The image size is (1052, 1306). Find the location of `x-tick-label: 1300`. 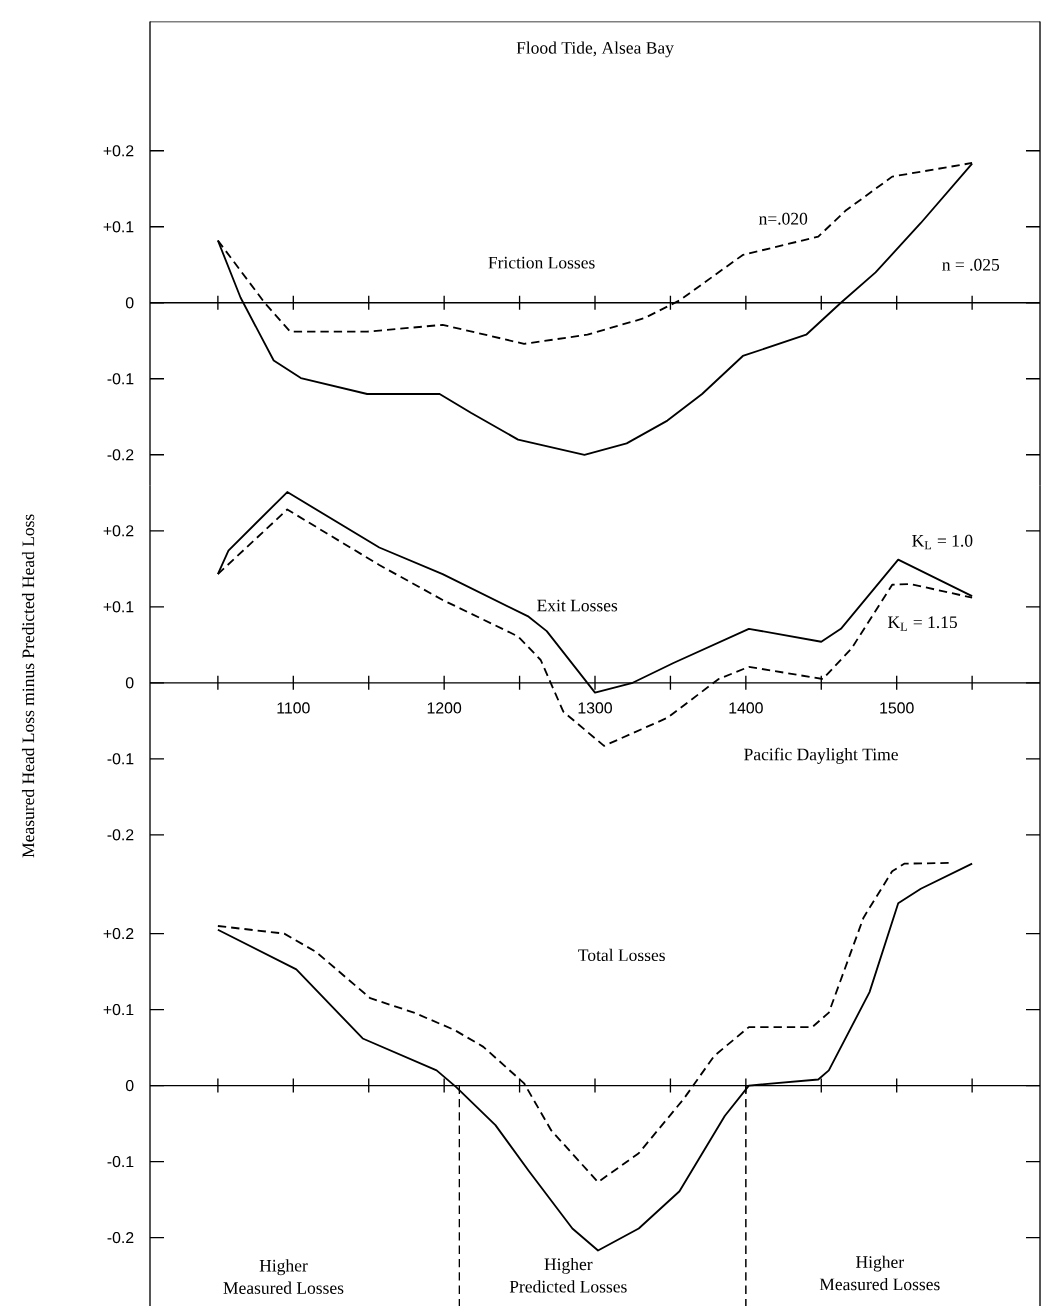

x-tick-label: 1300 is located at coordinates (595, 708).